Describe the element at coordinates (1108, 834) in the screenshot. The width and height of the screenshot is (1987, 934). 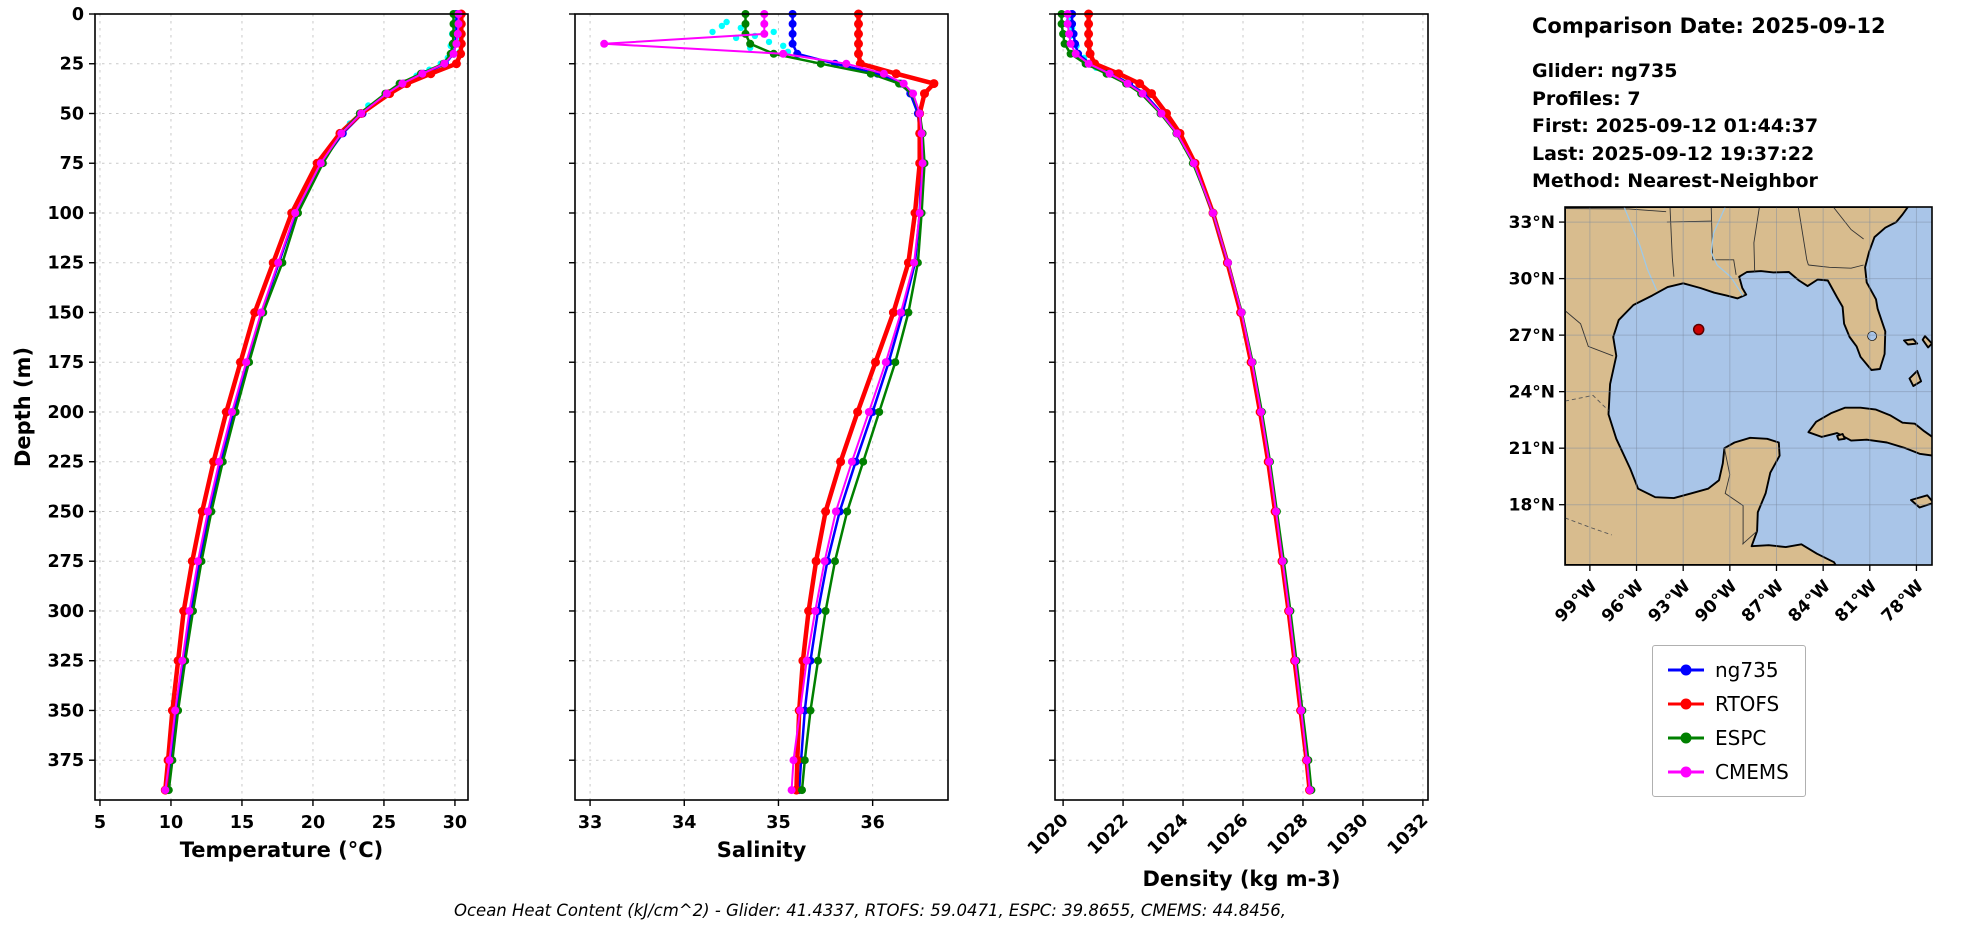
I see `svg-text: 1022` at that location.